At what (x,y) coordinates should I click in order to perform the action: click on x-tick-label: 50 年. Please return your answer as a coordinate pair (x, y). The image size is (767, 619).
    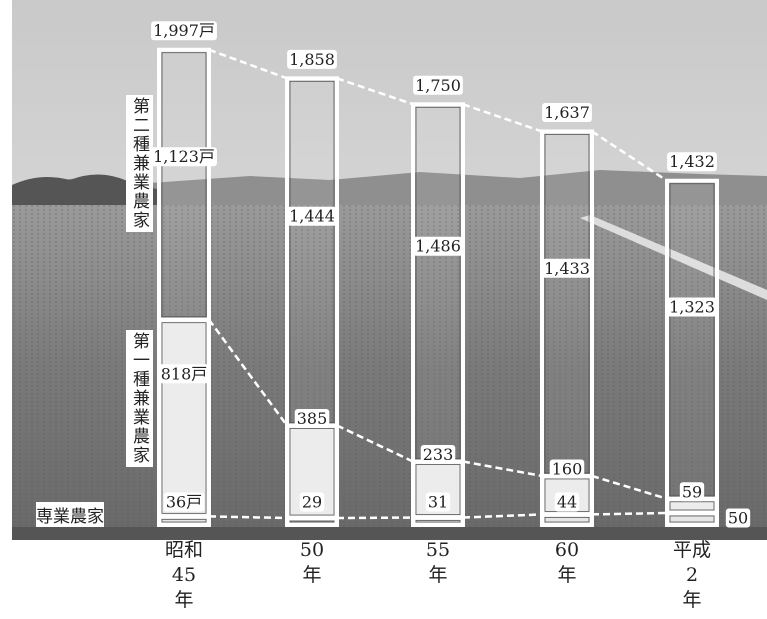
    Looking at the image, I should click on (312, 562).